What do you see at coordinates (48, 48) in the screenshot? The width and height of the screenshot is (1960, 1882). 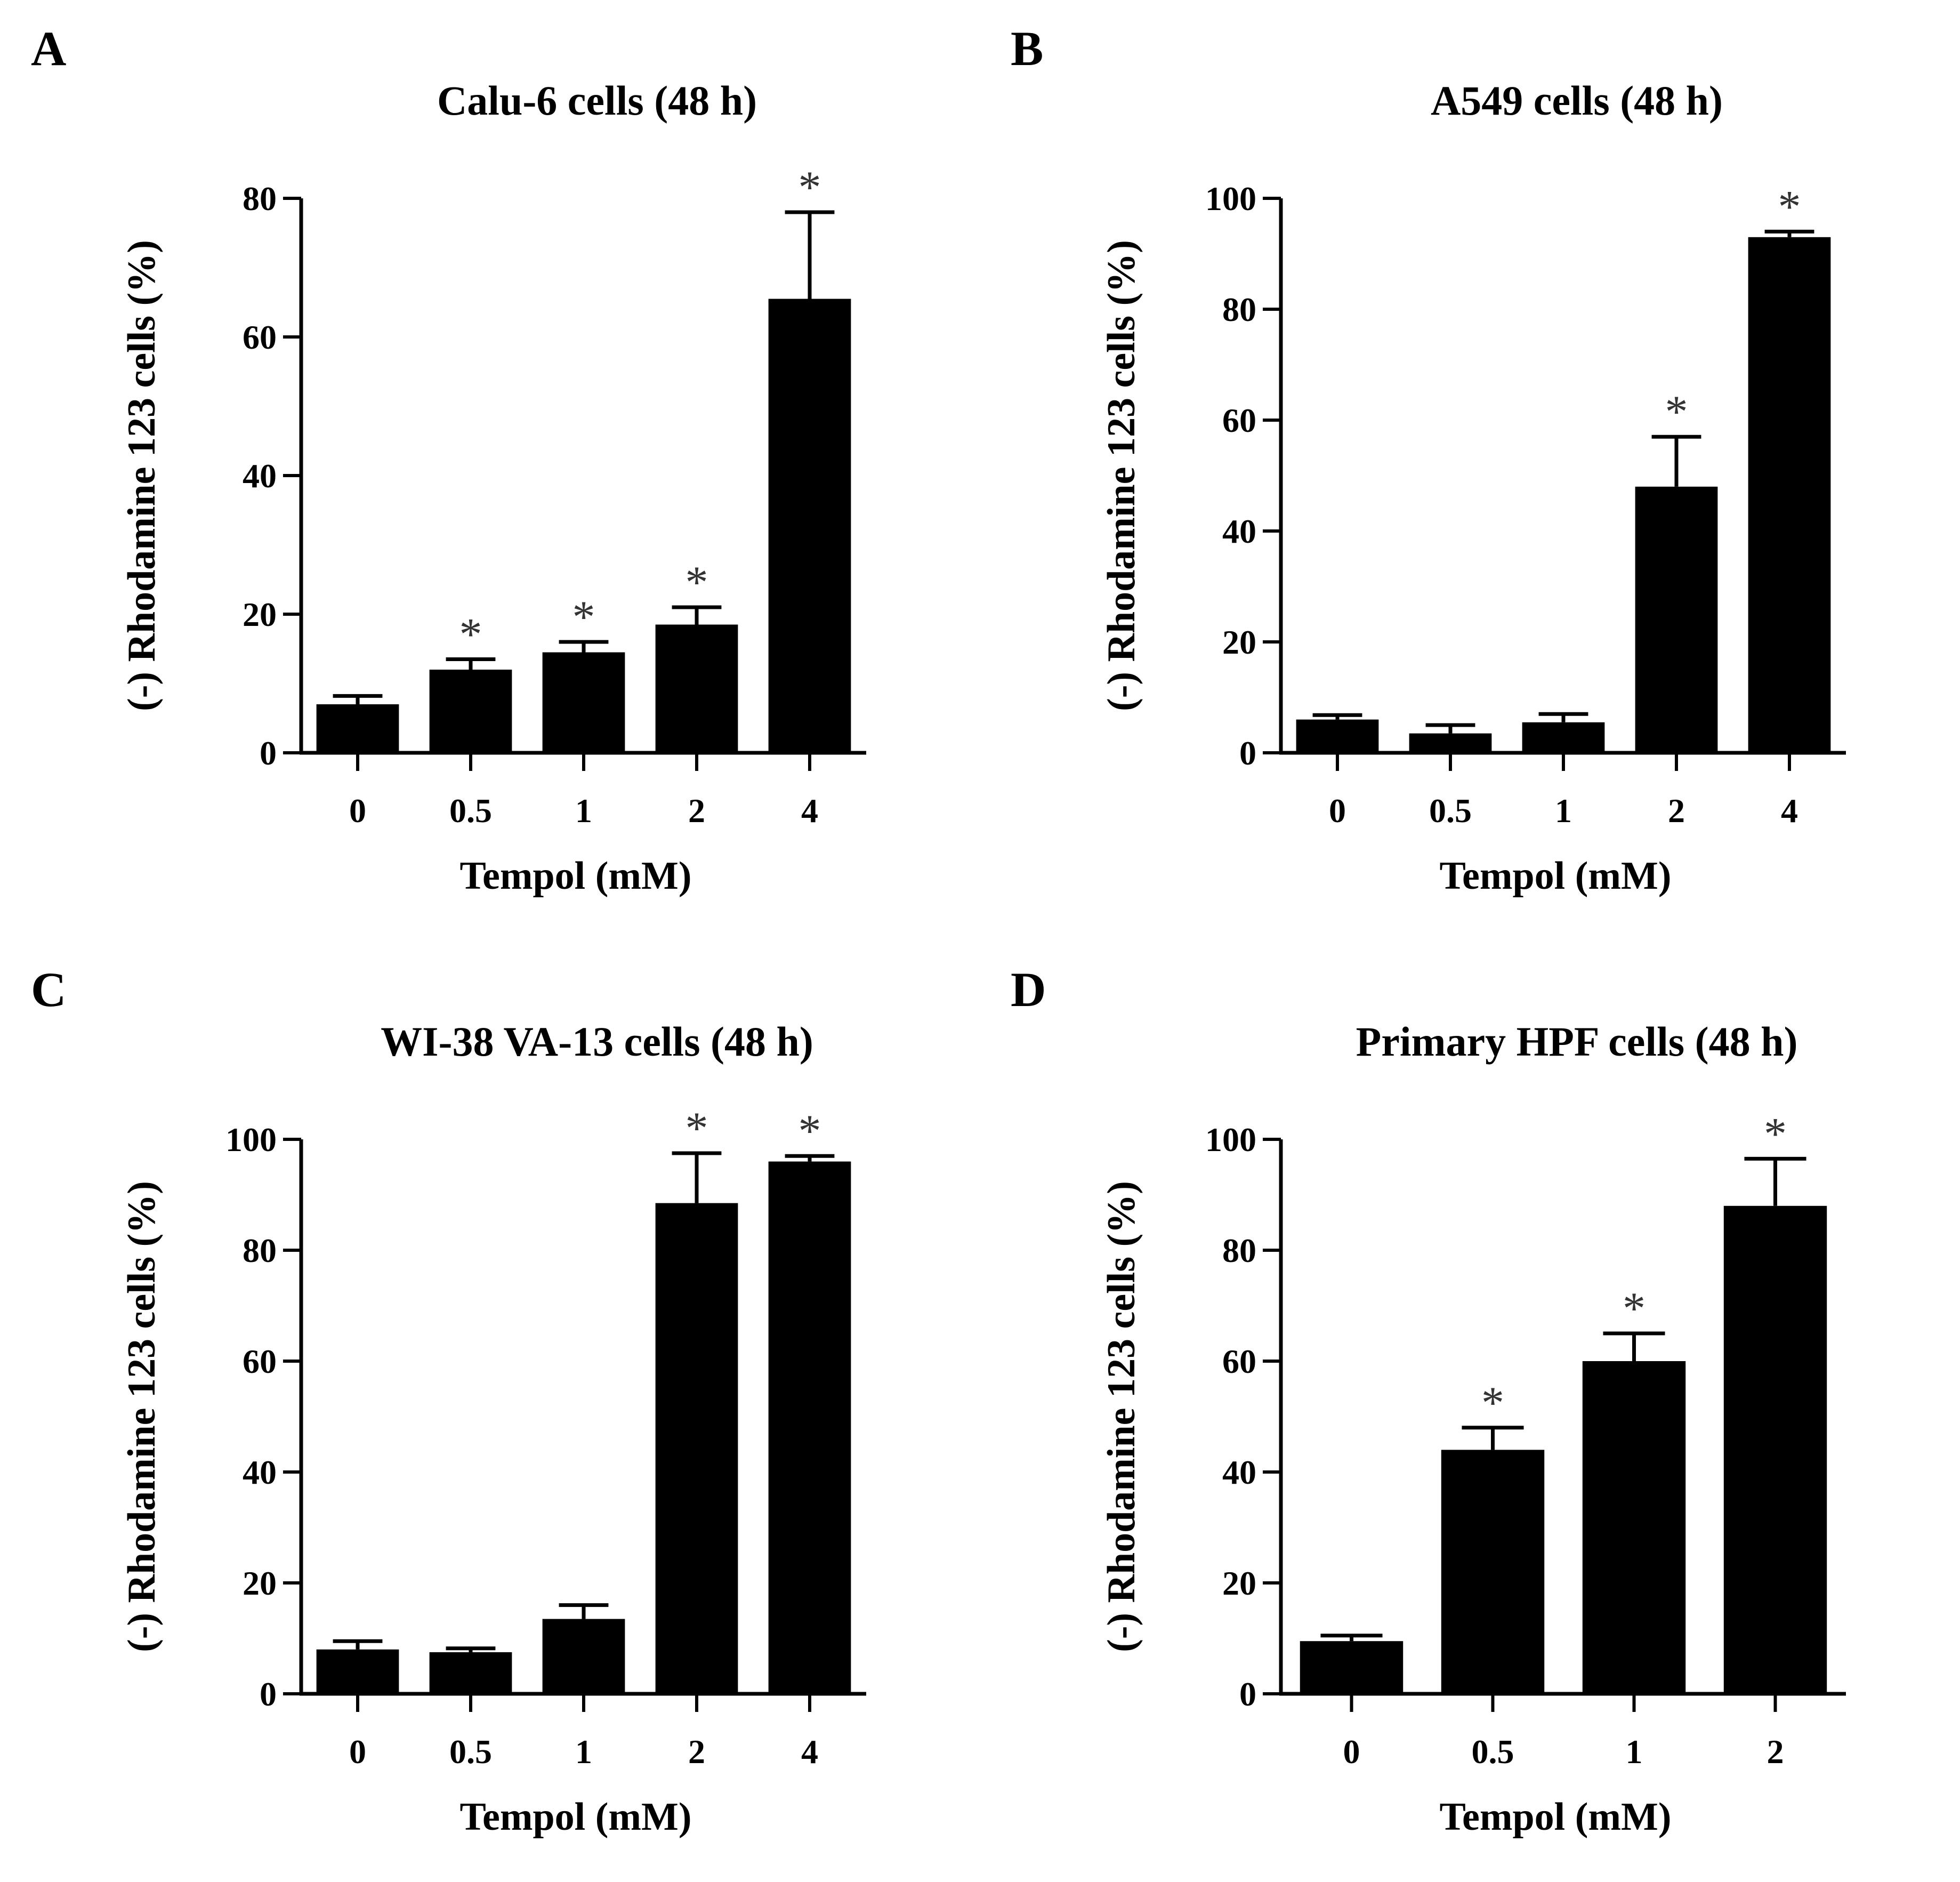 I see `panel-letter: A` at bounding box center [48, 48].